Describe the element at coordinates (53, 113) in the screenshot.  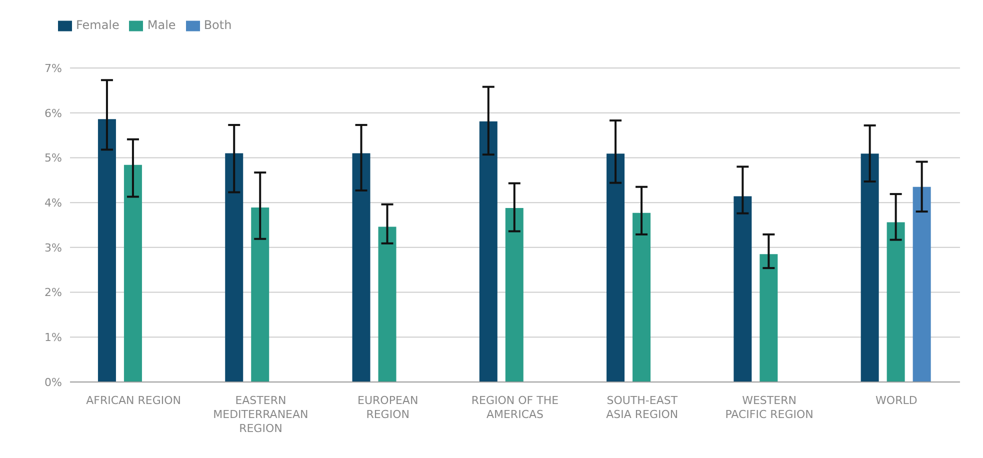
I see `y-tick-label: 6%` at that location.